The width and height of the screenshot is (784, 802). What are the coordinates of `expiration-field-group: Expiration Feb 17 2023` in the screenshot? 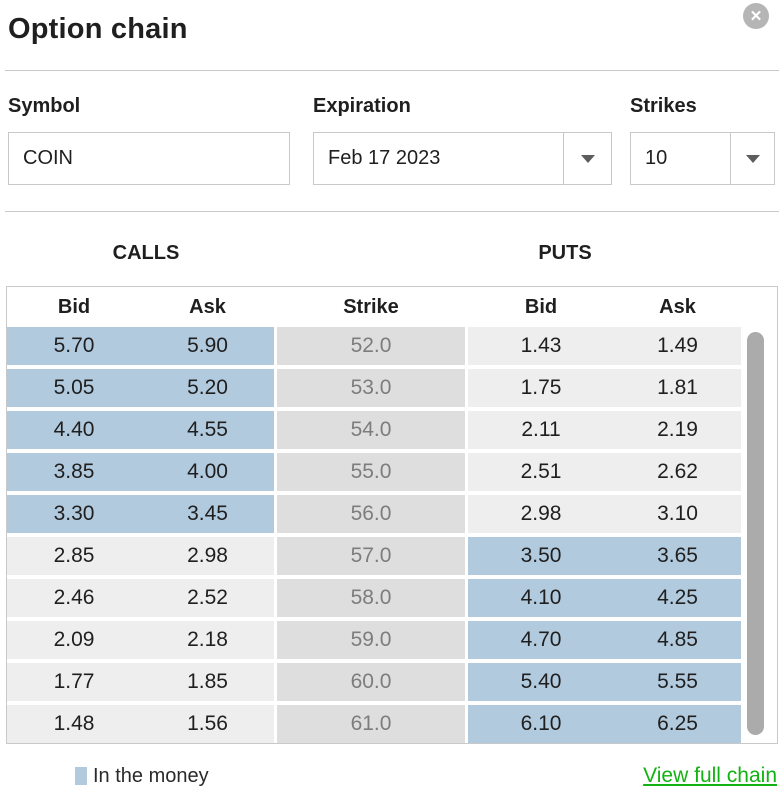 It's located at (462, 140).